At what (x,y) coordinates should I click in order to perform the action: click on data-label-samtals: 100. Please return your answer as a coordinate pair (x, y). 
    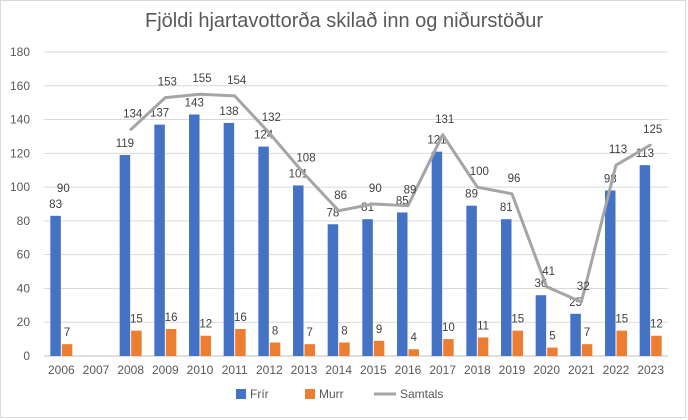
    Looking at the image, I should click on (479, 172).